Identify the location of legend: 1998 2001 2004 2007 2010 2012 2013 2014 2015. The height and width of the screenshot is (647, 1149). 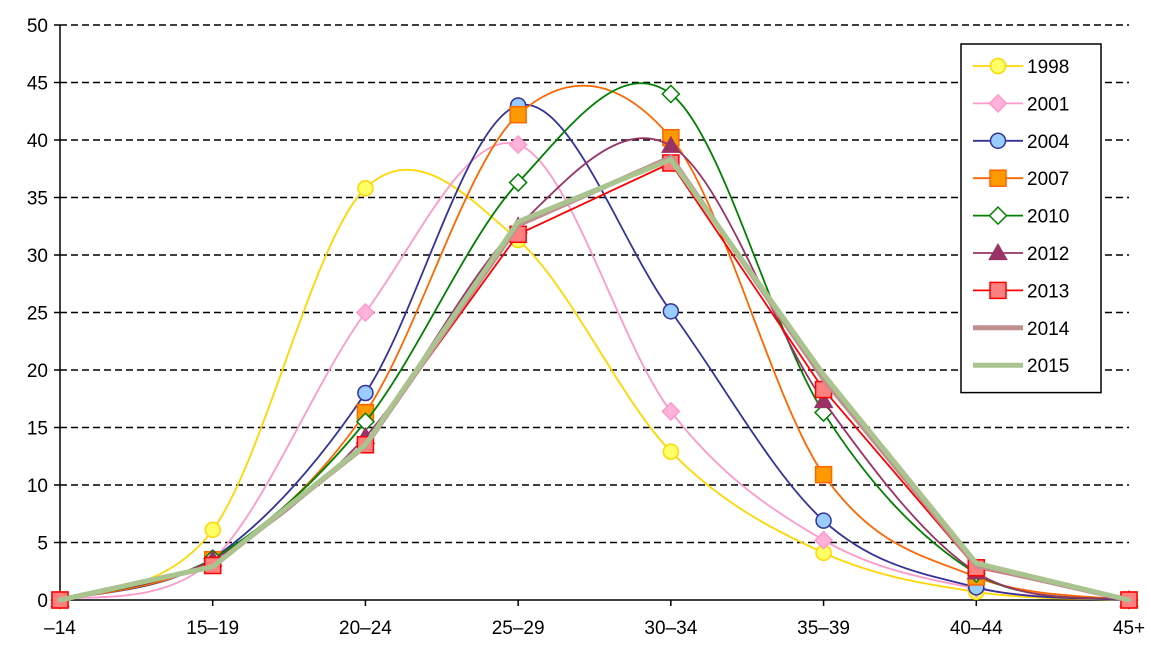
(1031, 218).